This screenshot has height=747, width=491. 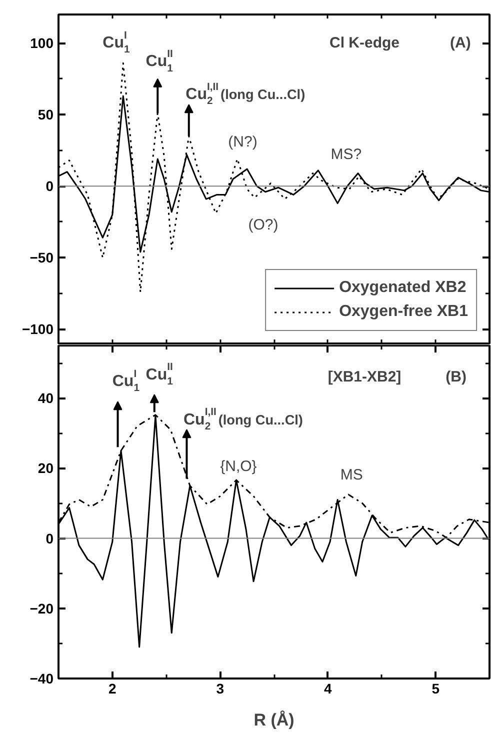 I want to click on legend-label: Oxygenated XB2, so click(x=402, y=288).